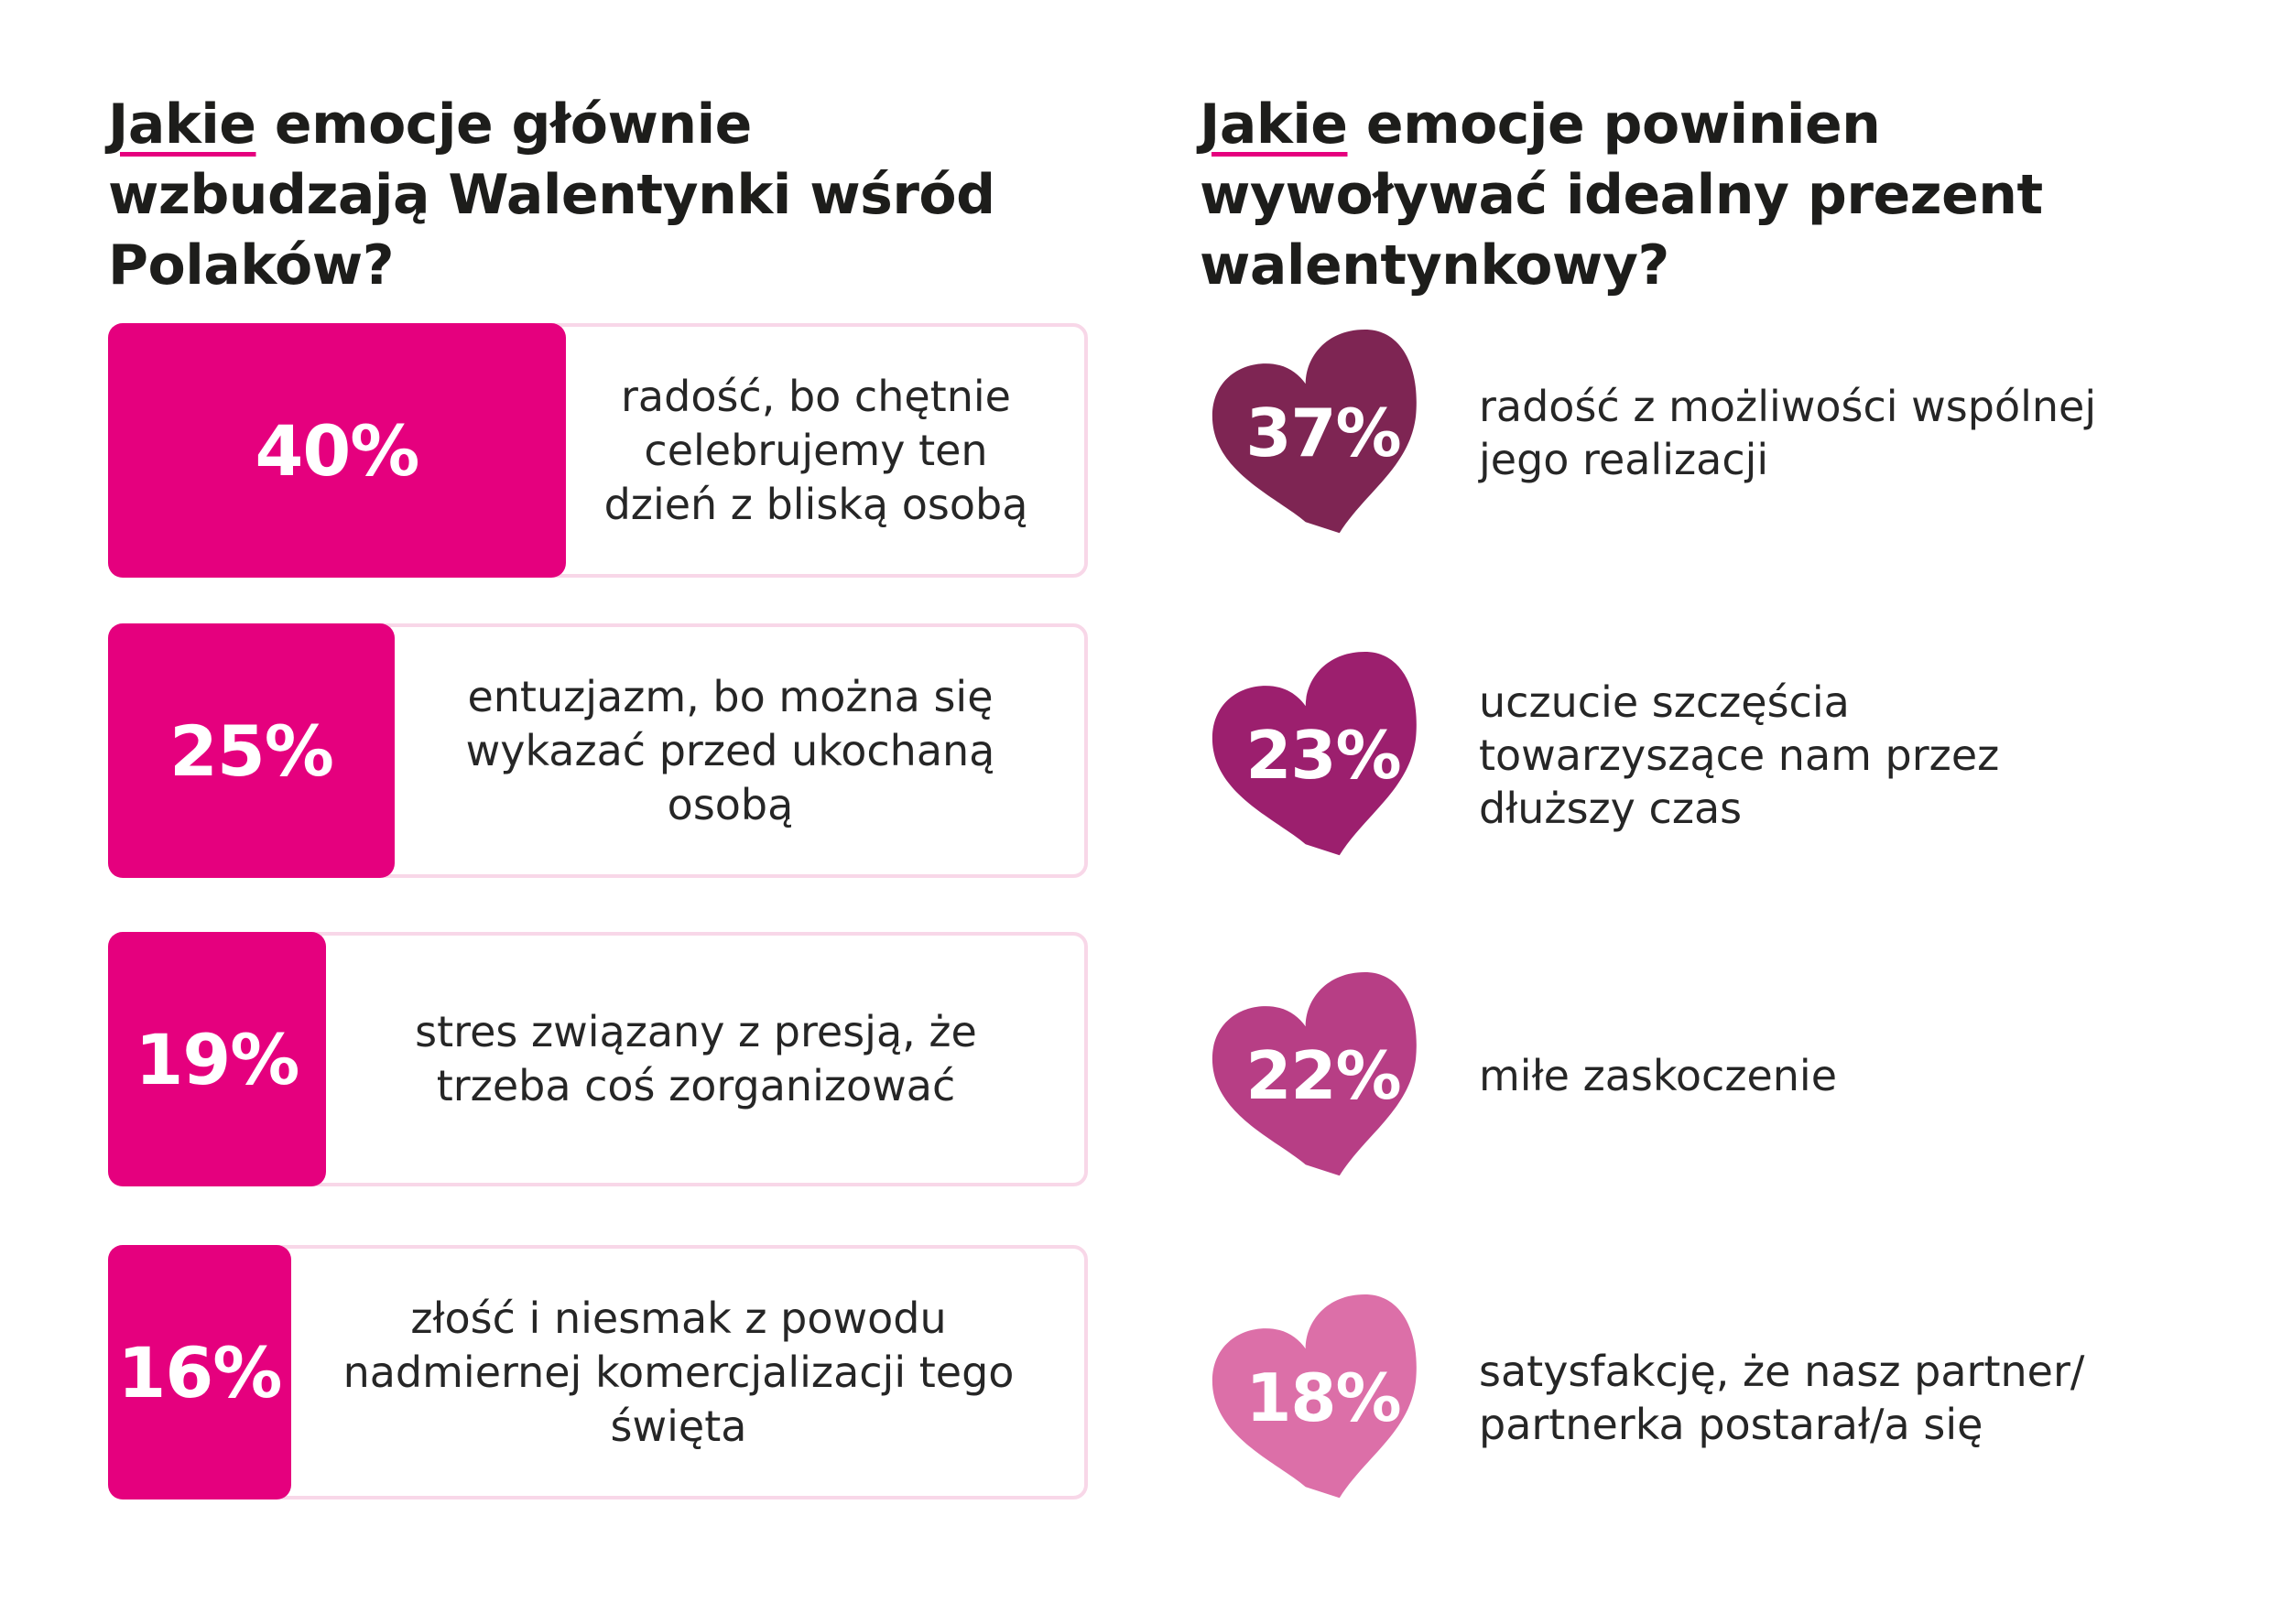  I want to click on heart-category-line: partnerka postarał/a się, so click(1731, 1424).